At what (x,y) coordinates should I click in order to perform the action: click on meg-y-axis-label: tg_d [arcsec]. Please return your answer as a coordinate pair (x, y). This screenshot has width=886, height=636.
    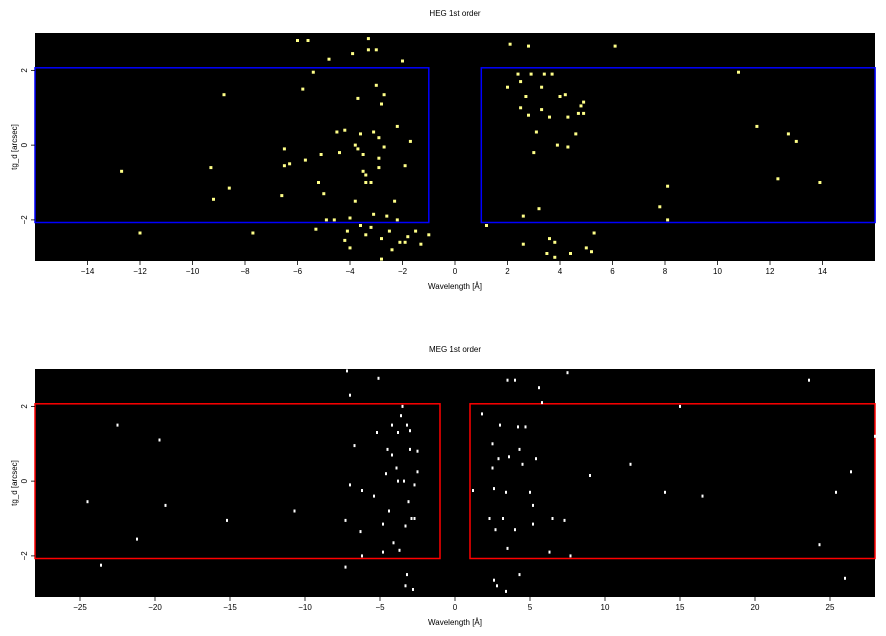
    Looking at the image, I should click on (14, 483).